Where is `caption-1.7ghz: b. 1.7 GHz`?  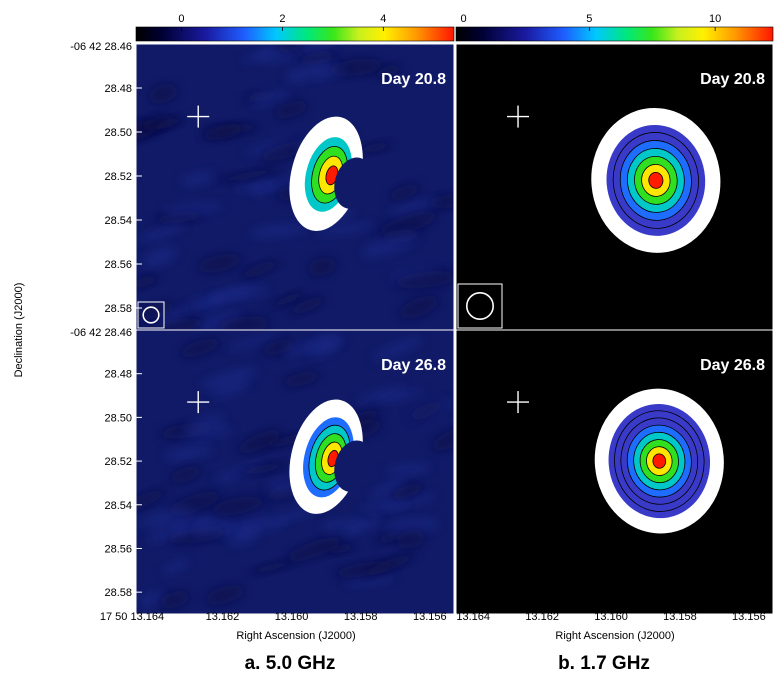 caption-1.7ghz: b. 1.7 GHz is located at coordinates (604, 663).